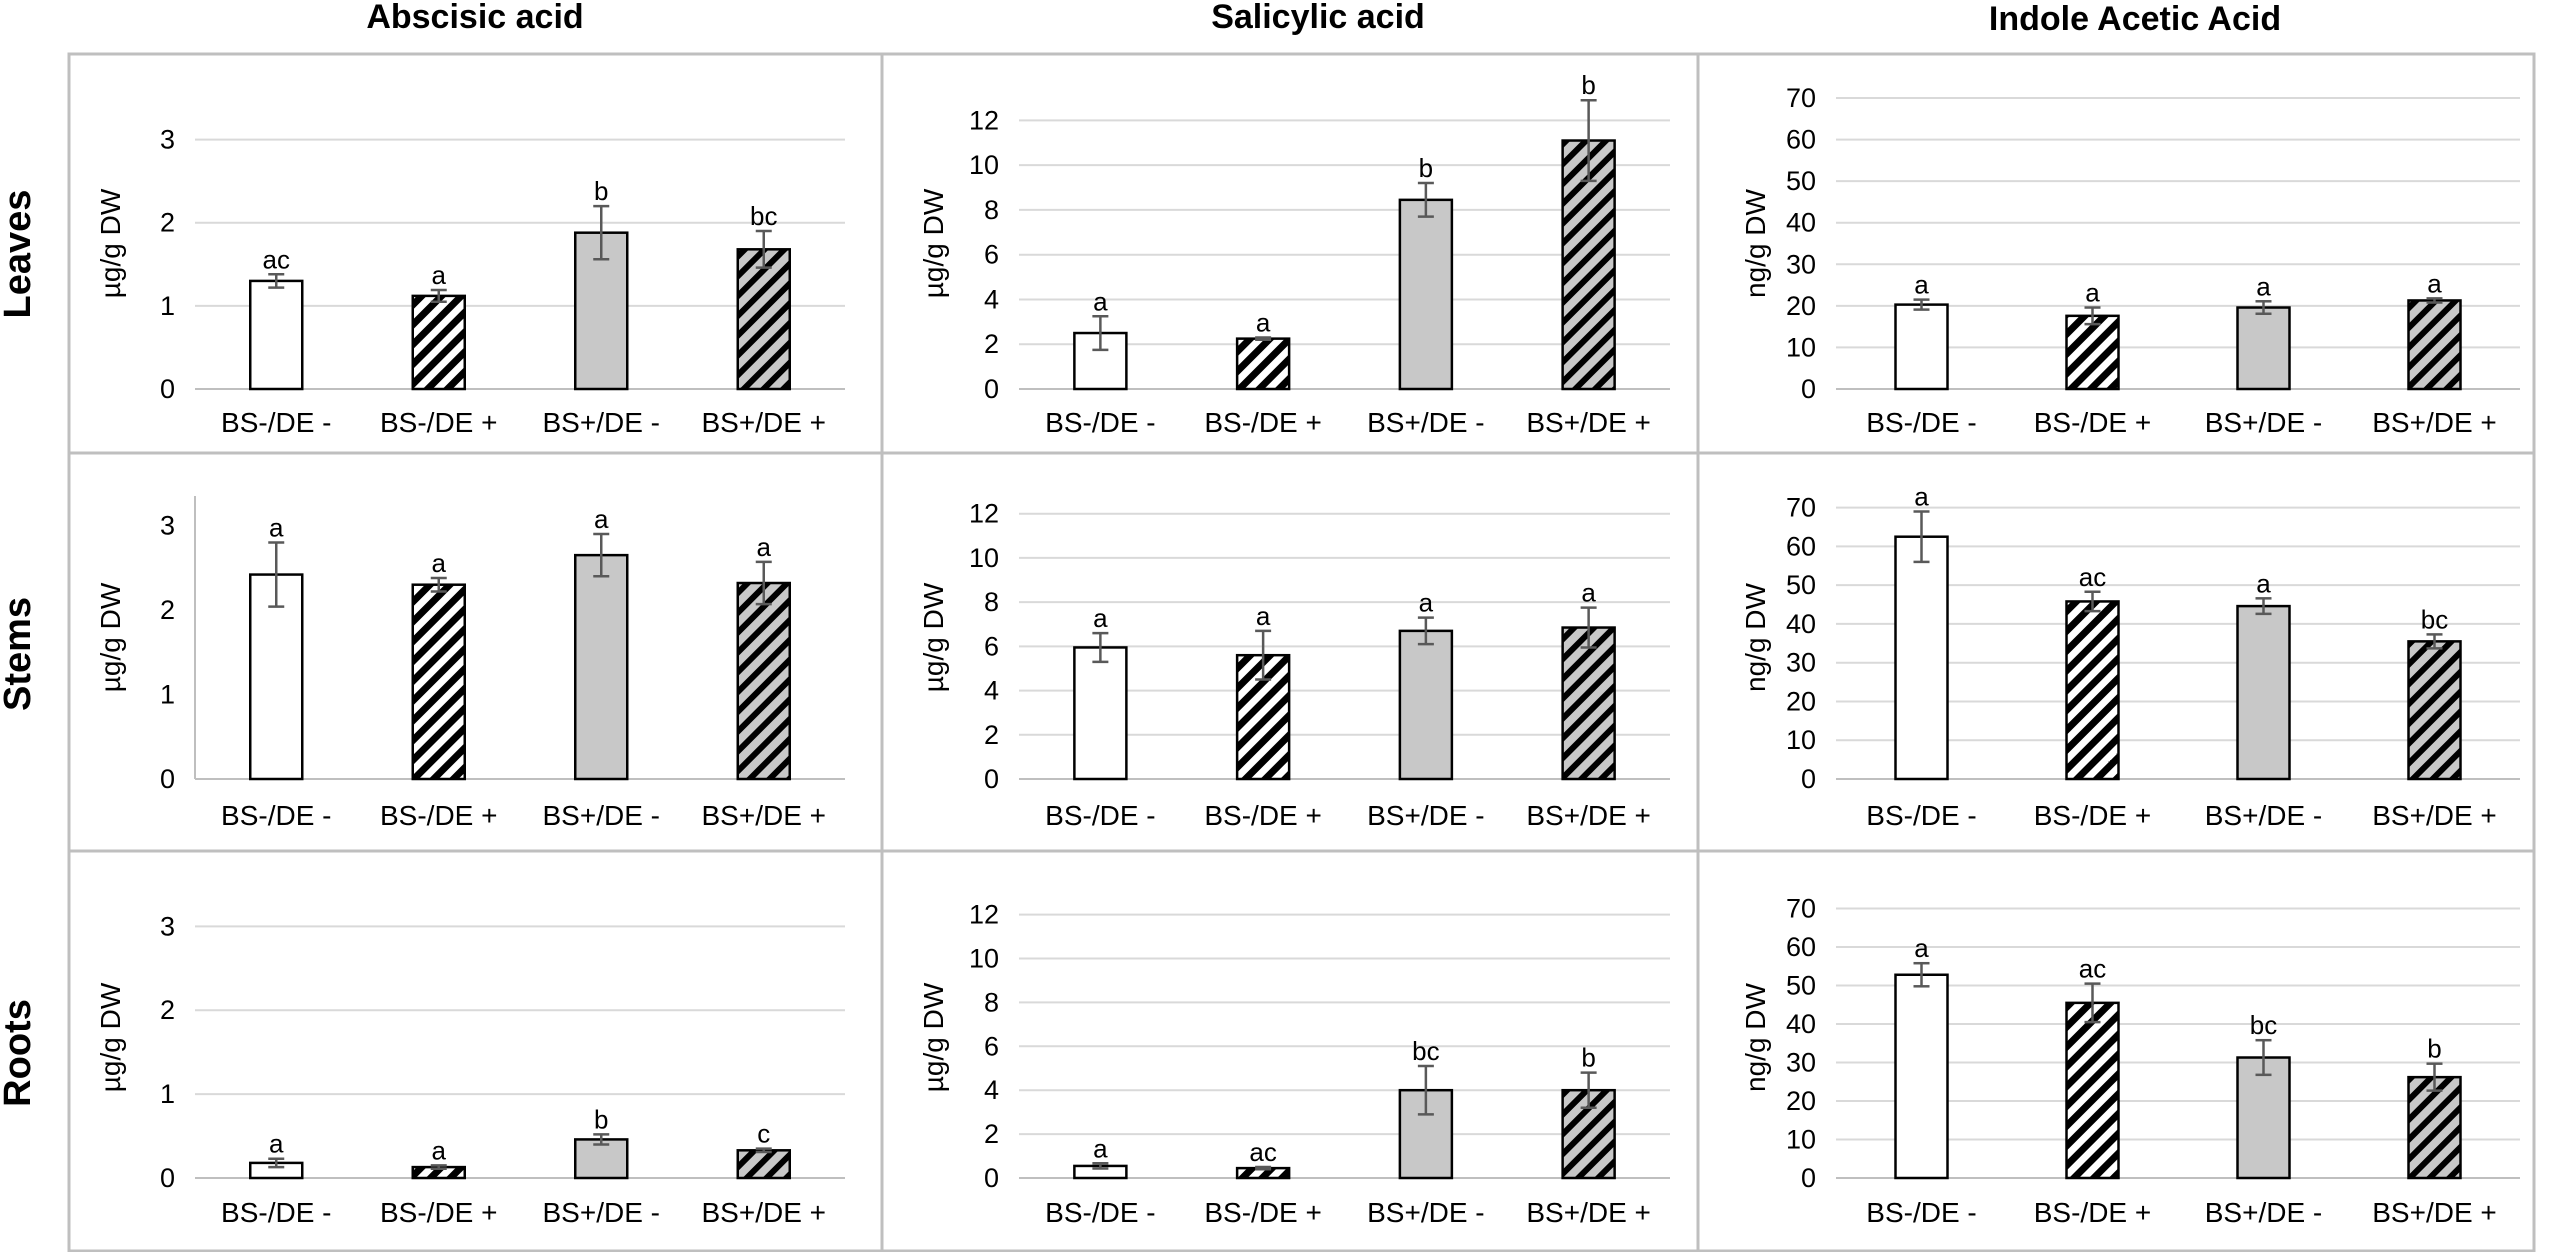  I want to click on significance-letter: c, so click(763, 1134).